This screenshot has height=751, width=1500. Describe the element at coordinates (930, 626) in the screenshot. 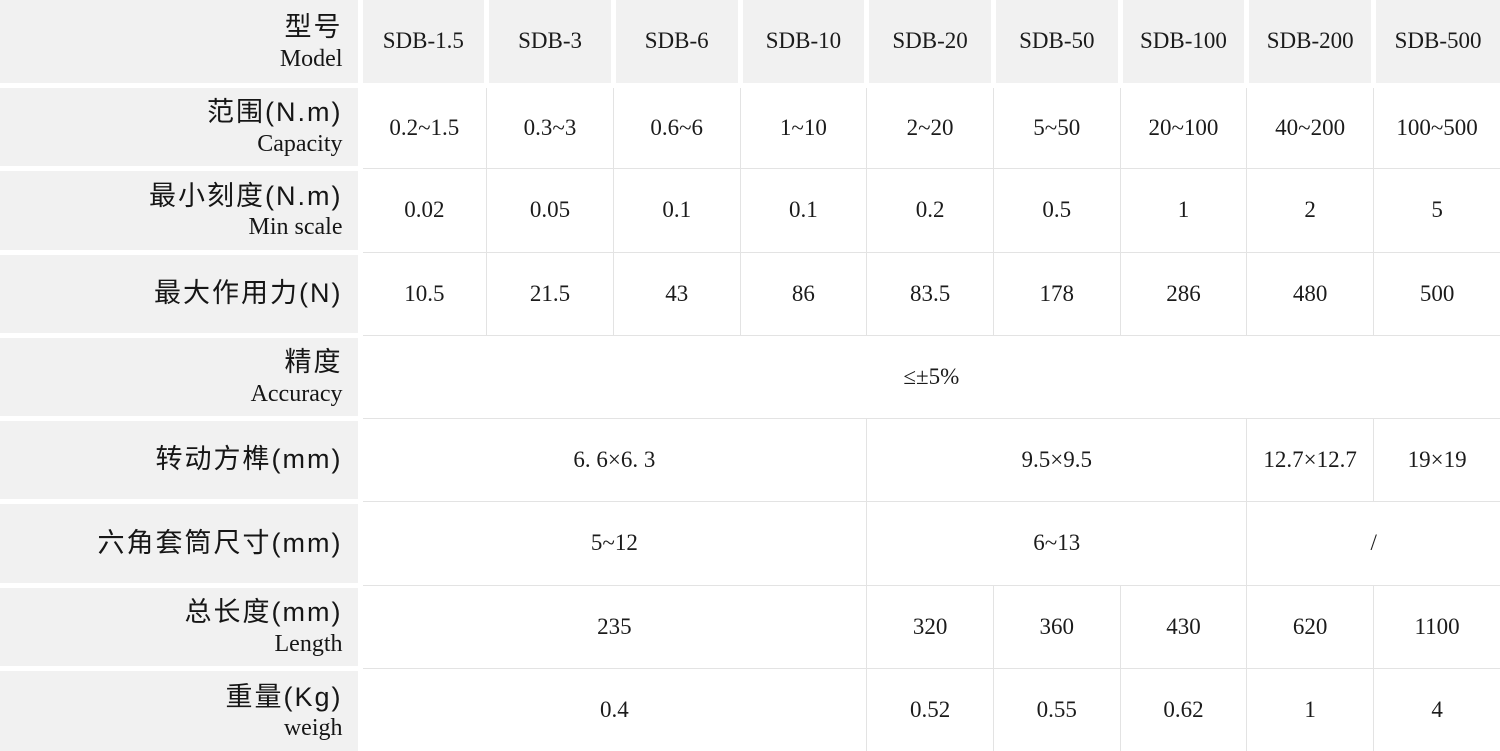

I see `cell-length: 320` at that location.